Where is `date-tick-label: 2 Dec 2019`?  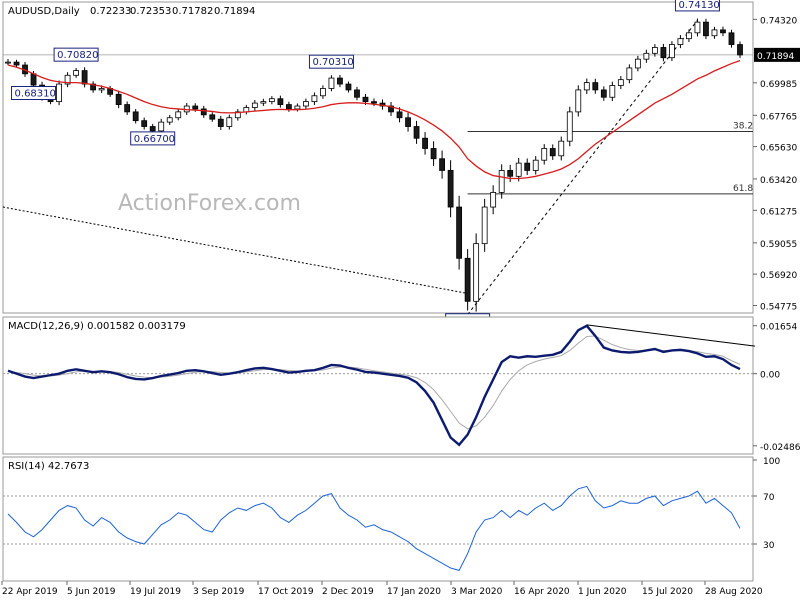 date-tick-label: 2 Dec 2019 is located at coordinates (348, 592).